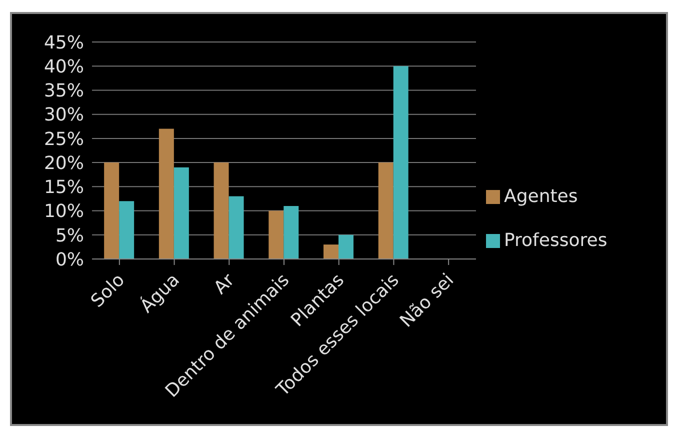  Describe the element at coordinates (64, 43) in the screenshot. I see `y-tick-label: 45%` at that location.